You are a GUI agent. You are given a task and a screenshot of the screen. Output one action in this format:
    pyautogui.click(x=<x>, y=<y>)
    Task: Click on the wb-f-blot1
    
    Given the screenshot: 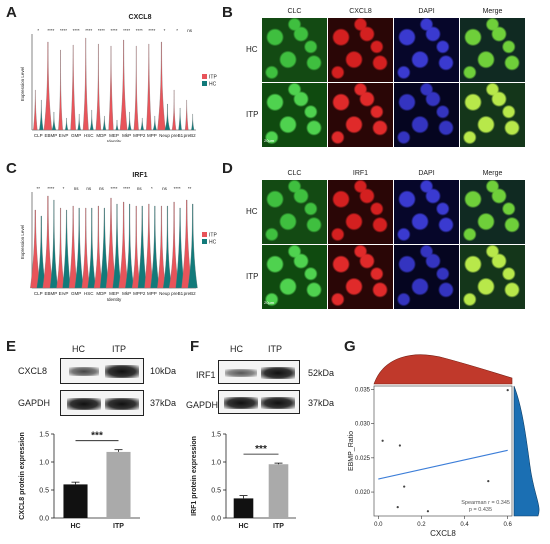 What is the action you would take?
    pyautogui.click(x=259, y=372)
    